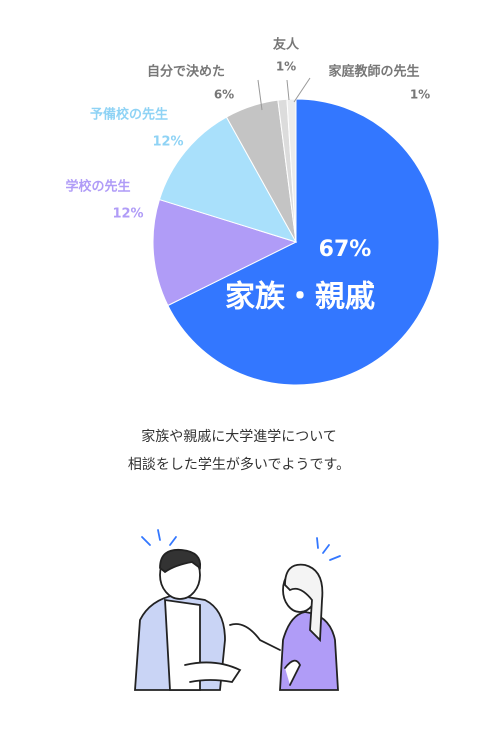  Describe the element at coordinates (129, 115) in the screenshot. I see `slice-label: 予備校の先生` at that location.